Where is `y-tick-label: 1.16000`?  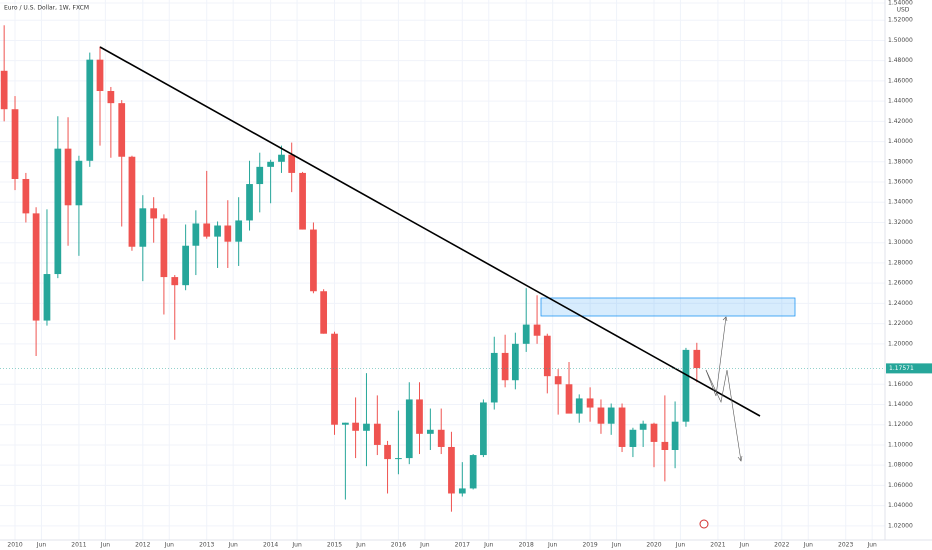
y-tick-label: 1.16000 is located at coordinates (900, 384).